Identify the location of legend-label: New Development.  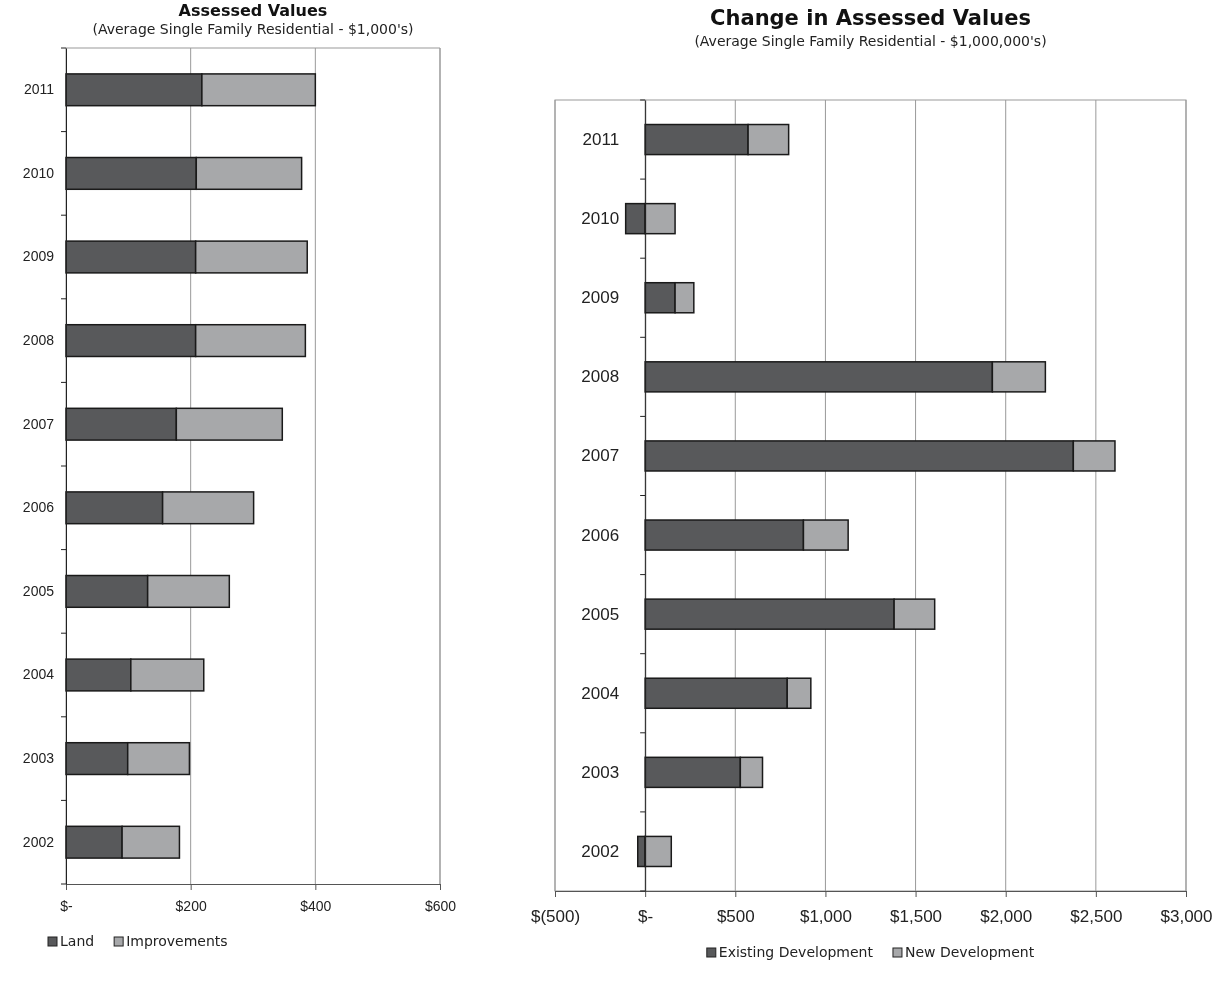
(969, 952).